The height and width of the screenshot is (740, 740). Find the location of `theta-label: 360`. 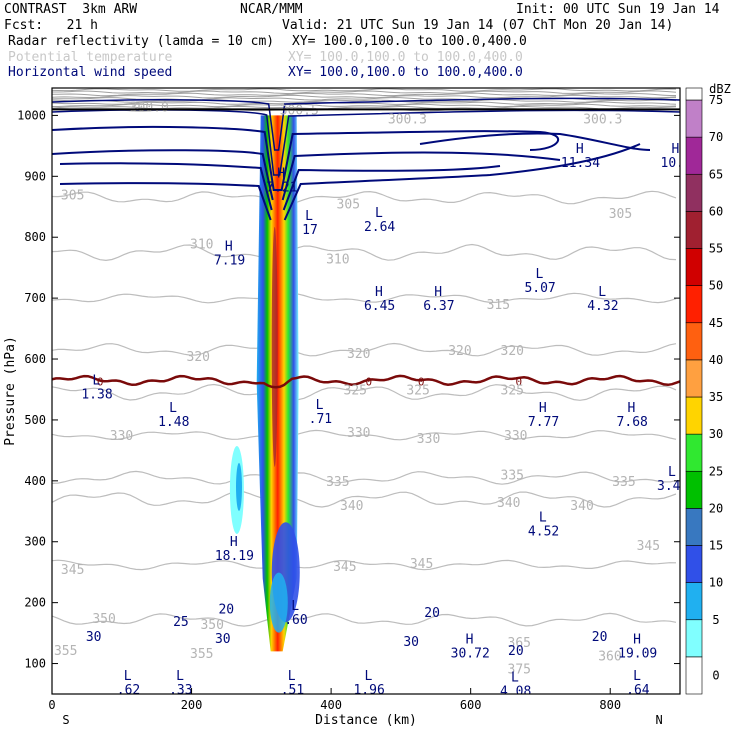

theta-label: 360 is located at coordinates (609, 657).